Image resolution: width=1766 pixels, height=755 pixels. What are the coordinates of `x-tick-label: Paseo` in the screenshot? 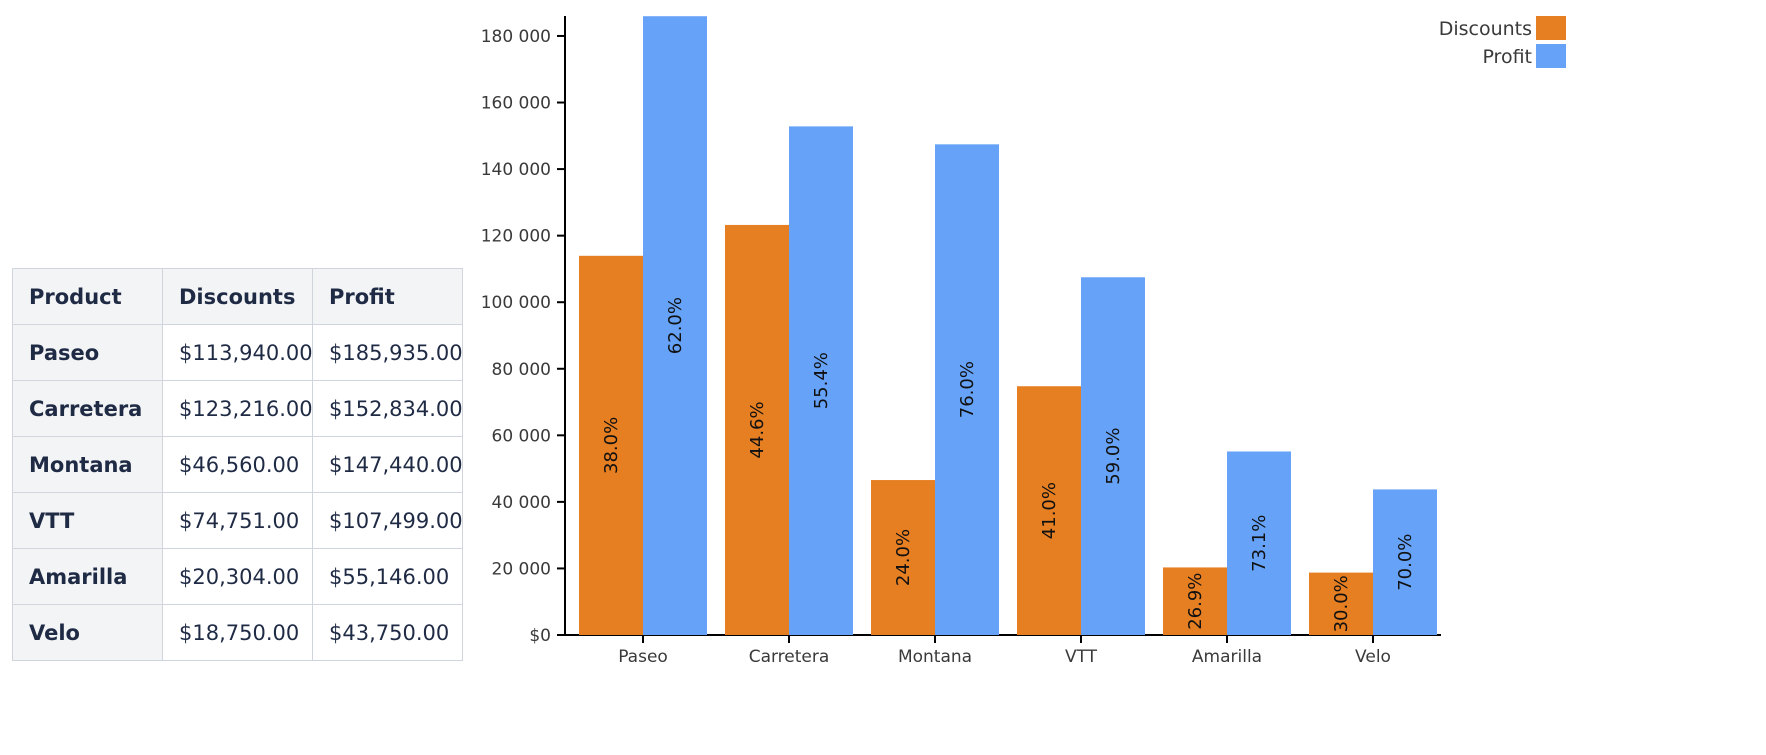 It's located at (643, 657).